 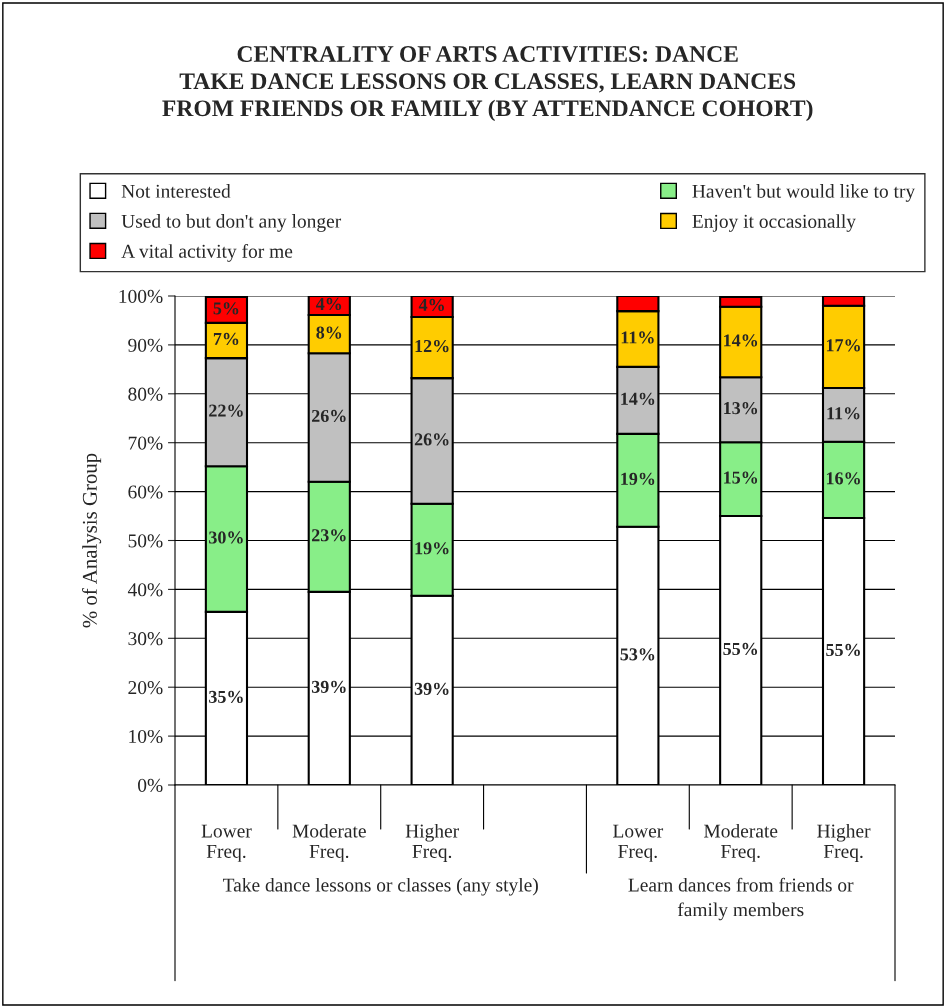 What do you see at coordinates (226, 410) in the screenshot?
I see `data-label: 22%` at bounding box center [226, 410].